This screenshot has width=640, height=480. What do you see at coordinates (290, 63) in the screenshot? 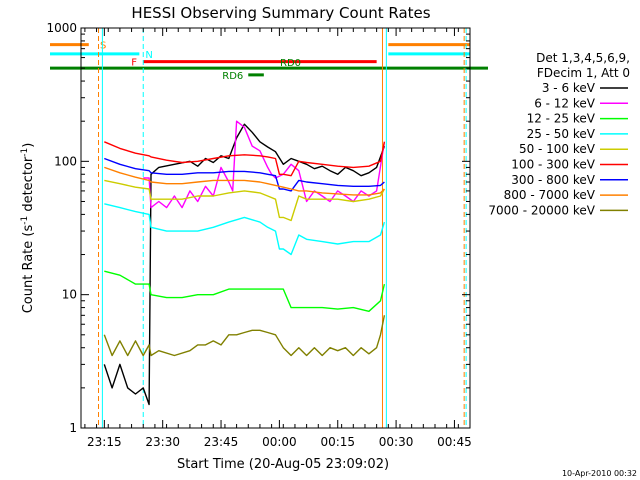
I see `annotation-label-rd0: RD0` at bounding box center [290, 63].